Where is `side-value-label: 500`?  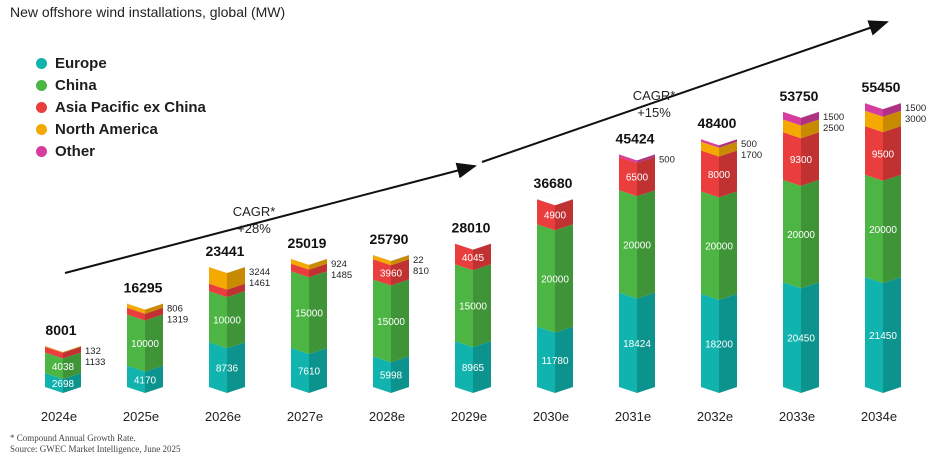
side-value-label: 500 is located at coordinates (667, 159).